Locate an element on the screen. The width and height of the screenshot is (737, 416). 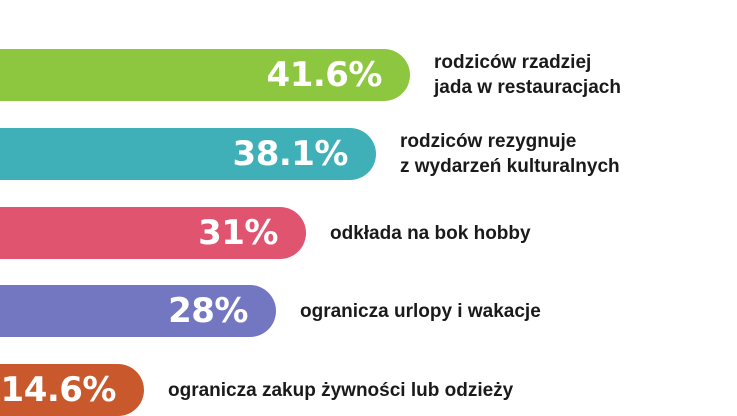
bar-row: 28% ogranicza urlopy i wakacje is located at coordinates (368, 311).